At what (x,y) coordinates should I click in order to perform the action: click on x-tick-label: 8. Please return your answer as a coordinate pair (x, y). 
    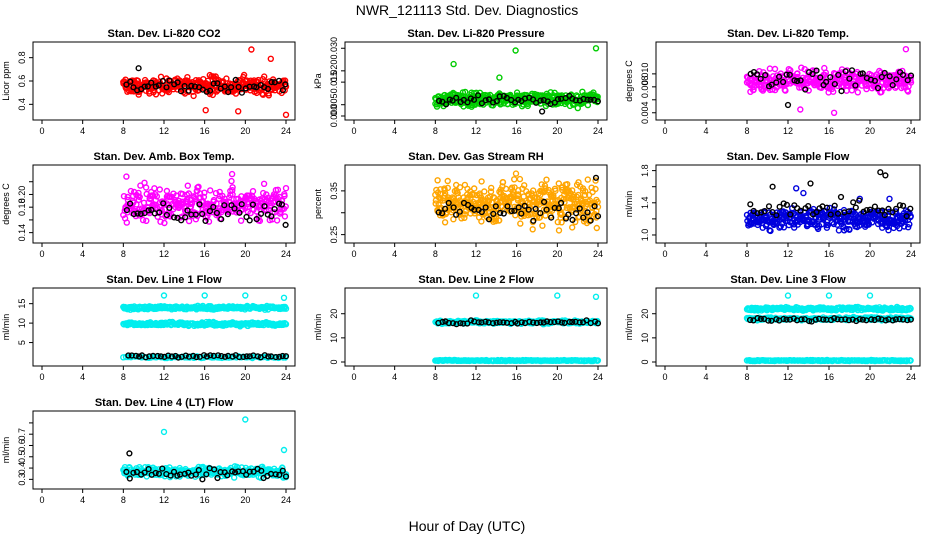
    Looking at the image, I should click on (746, 254).